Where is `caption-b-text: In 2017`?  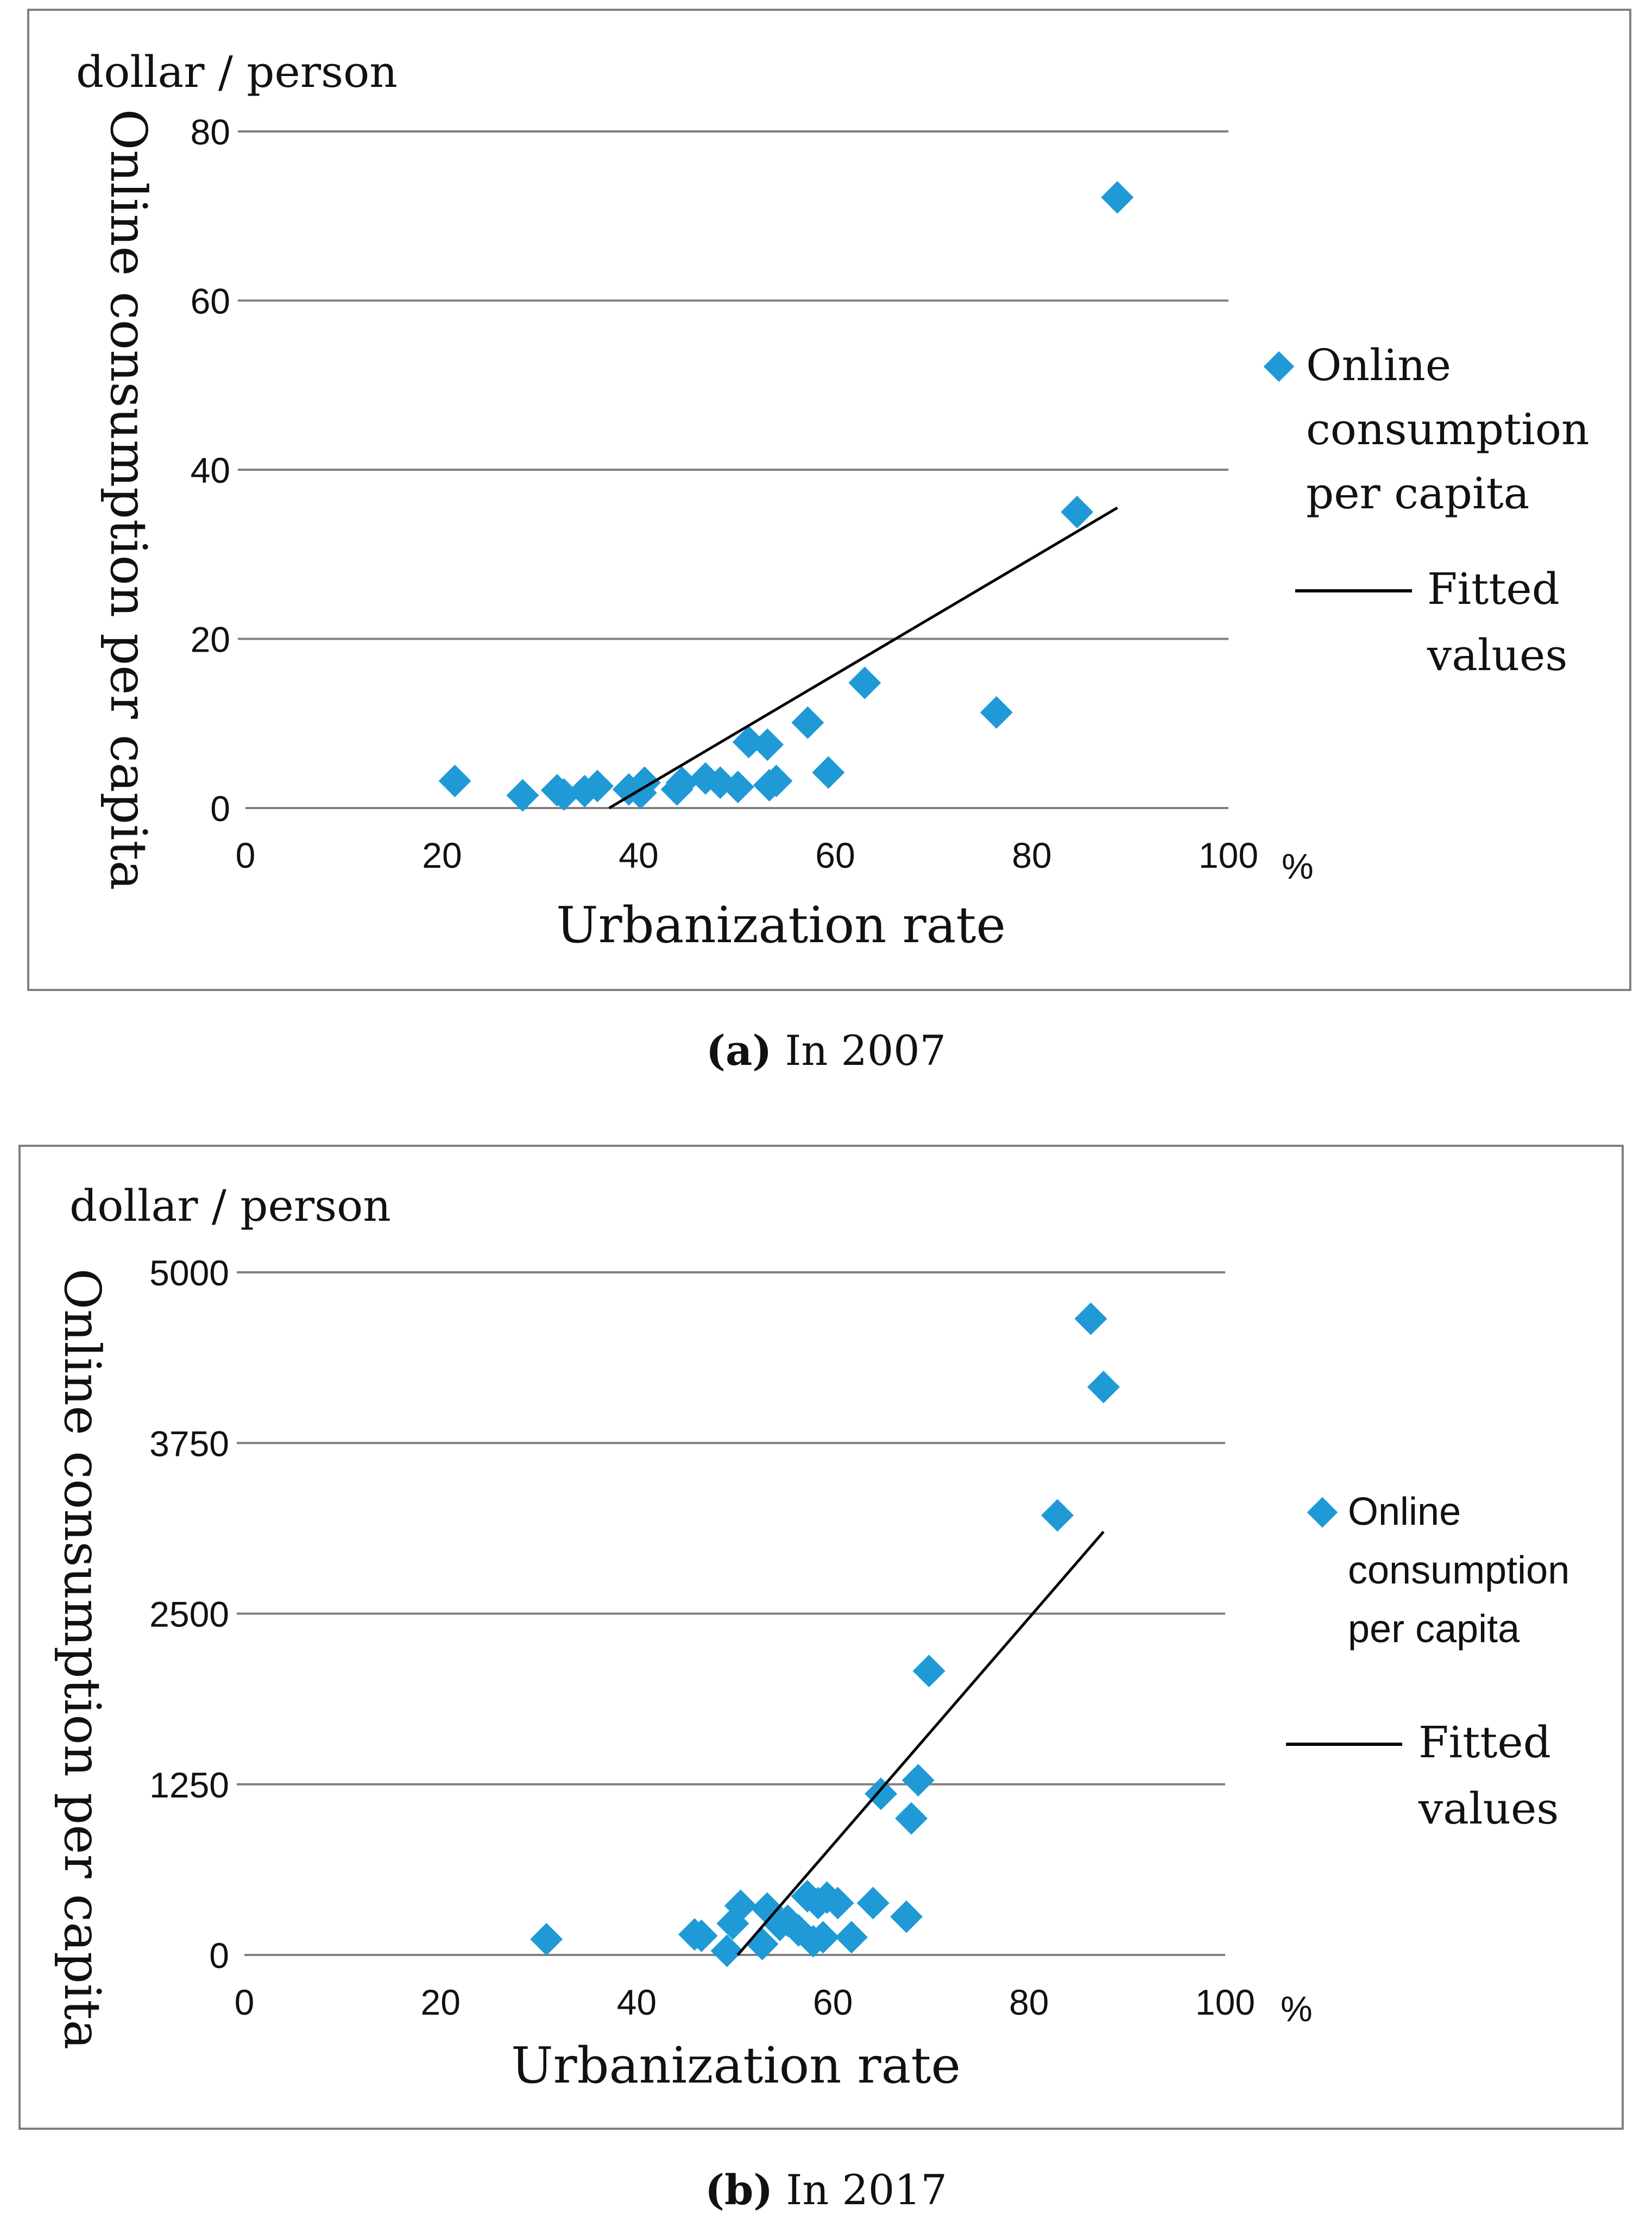
caption-b-text: In 2017 is located at coordinates (867, 2190).